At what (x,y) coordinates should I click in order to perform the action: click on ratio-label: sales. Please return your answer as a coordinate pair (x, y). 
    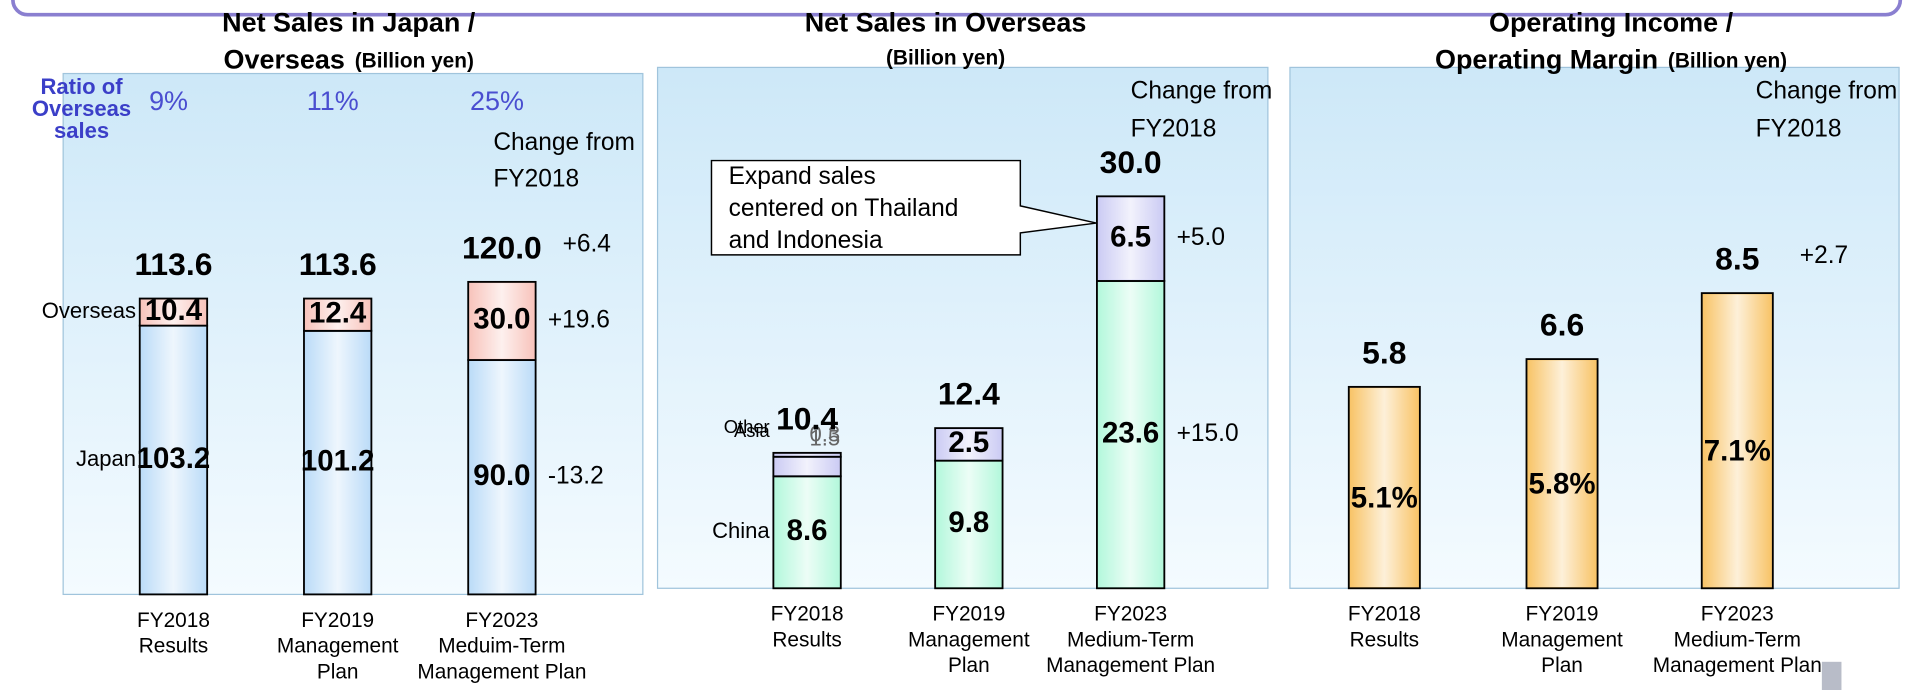
    Looking at the image, I should click on (81, 130).